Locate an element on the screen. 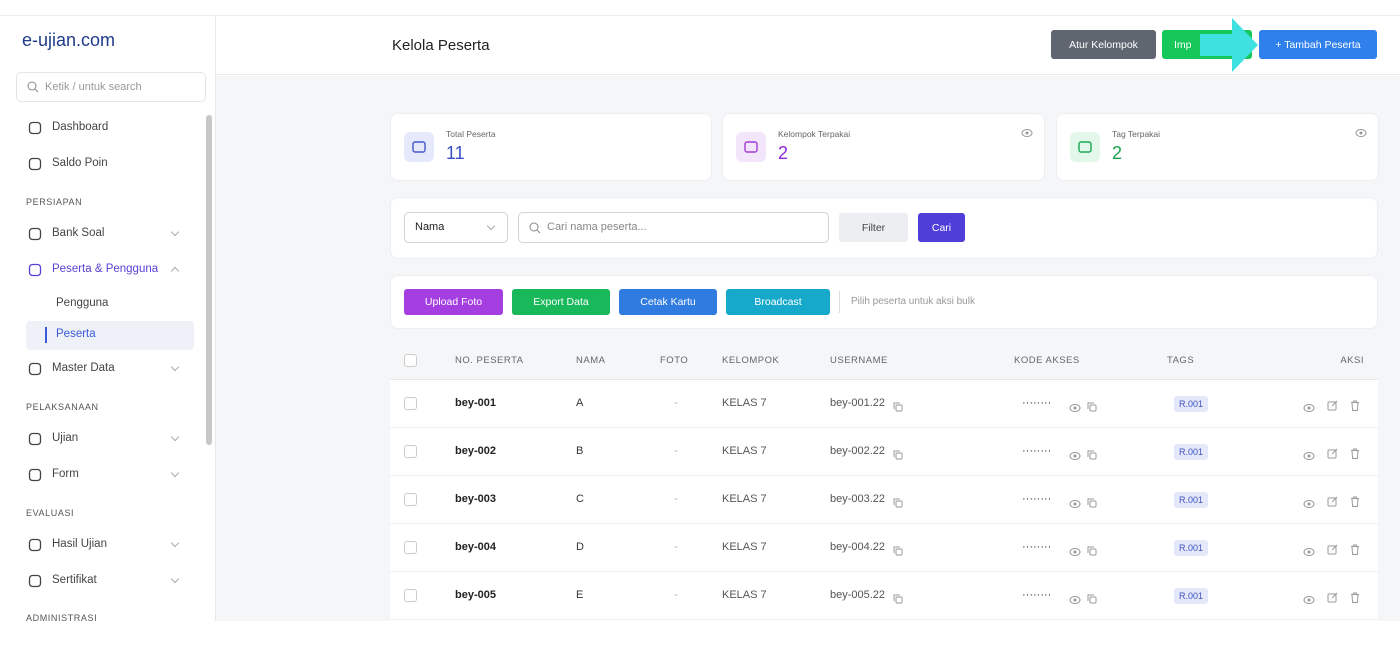 This screenshot has height=647, width=1400. cell: bey-001 is located at coordinates (475, 403).